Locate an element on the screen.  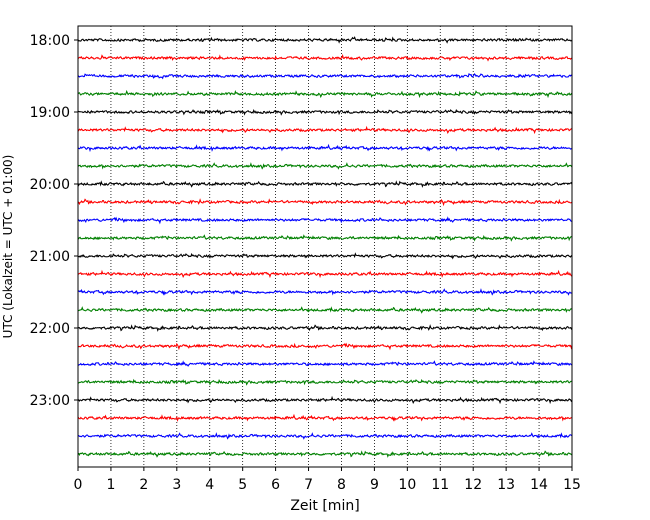
y-tick-label-19:00: 19:00 is located at coordinates (50, 113).